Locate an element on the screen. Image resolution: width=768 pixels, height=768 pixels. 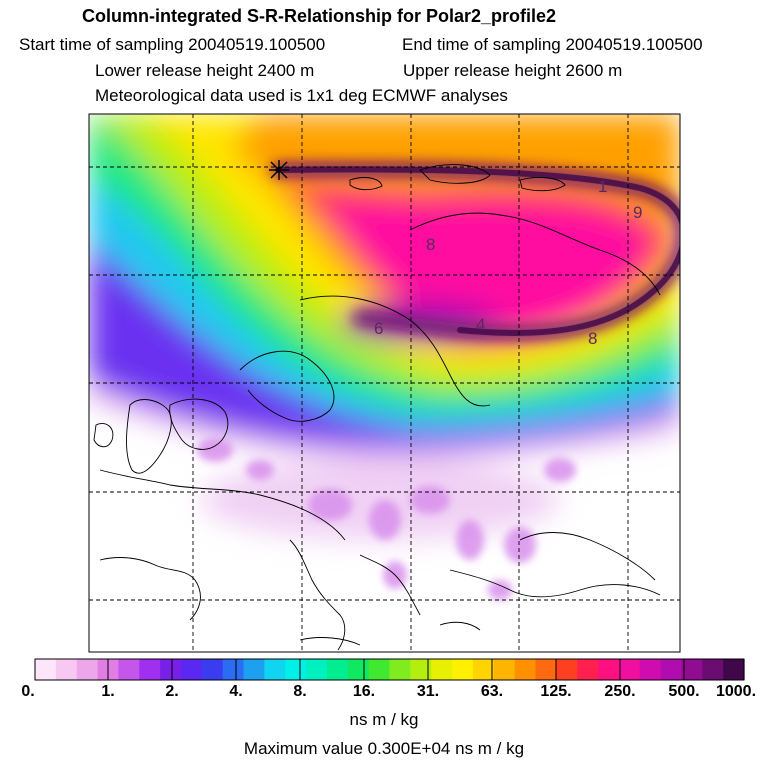
lower-release-height-label: Lower release height 2400 m is located at coordinates (205, 70).